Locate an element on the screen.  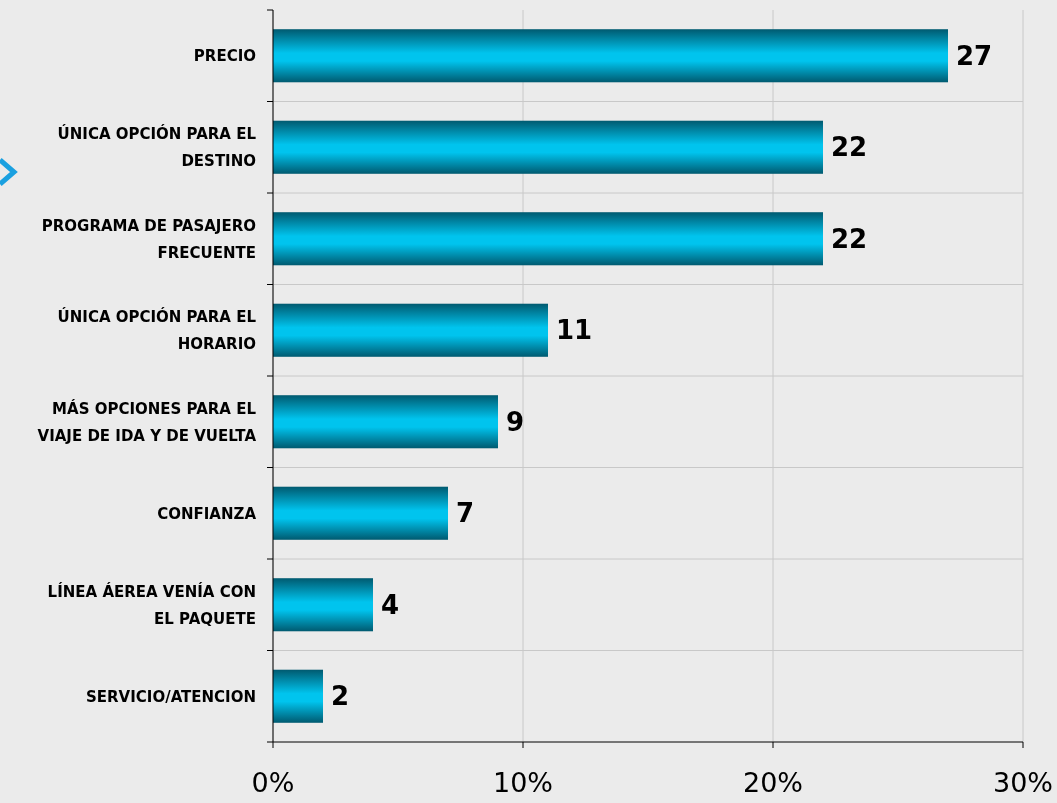
x-tick-label: 10% is located at coordinates (523, 782).